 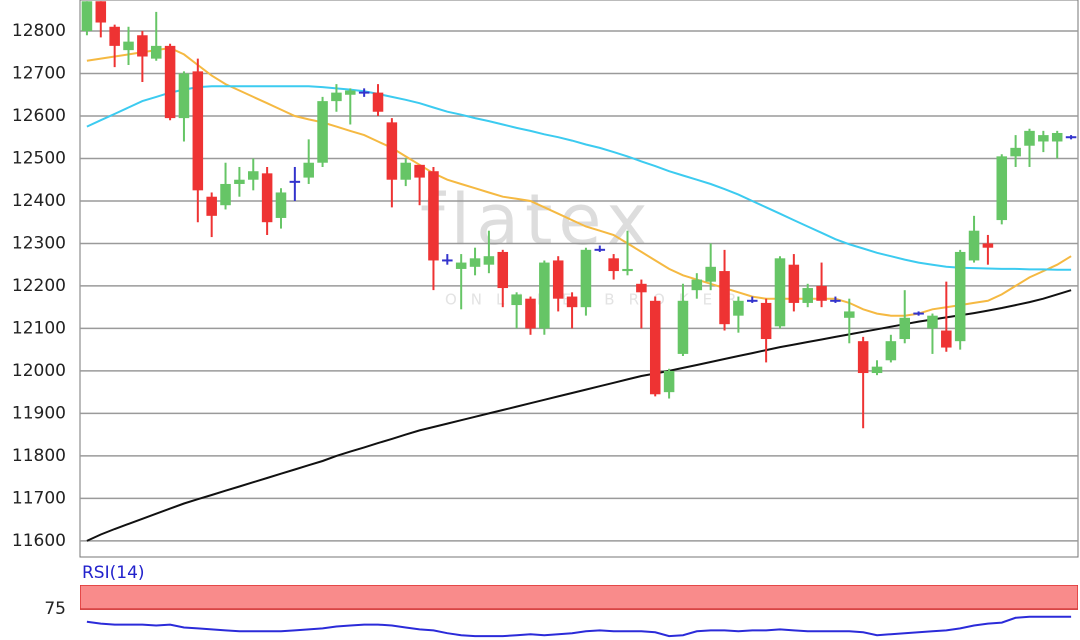 What do you see at coordinates (113, 573) in the screenshot?
I see `rsi-title: RSI(14)` at bounding box center [113, 573].